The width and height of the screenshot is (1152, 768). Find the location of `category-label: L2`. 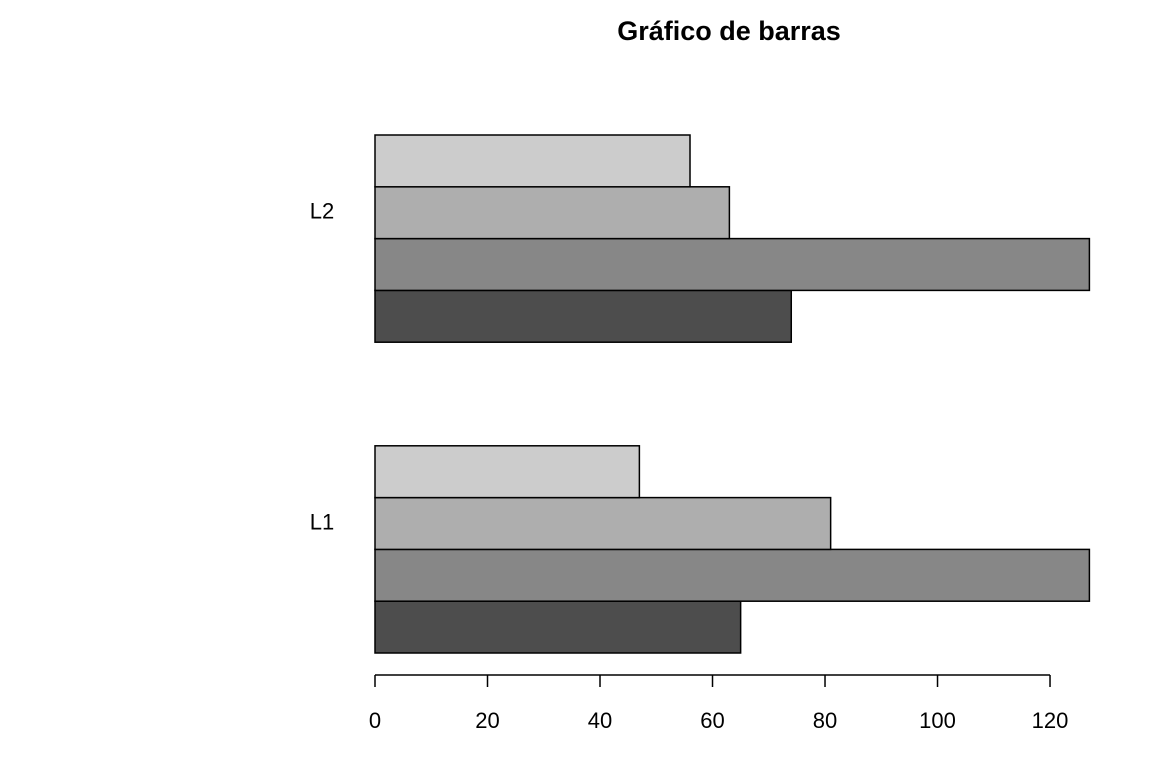

category-label: L2 is located at coordinates (322, 211).